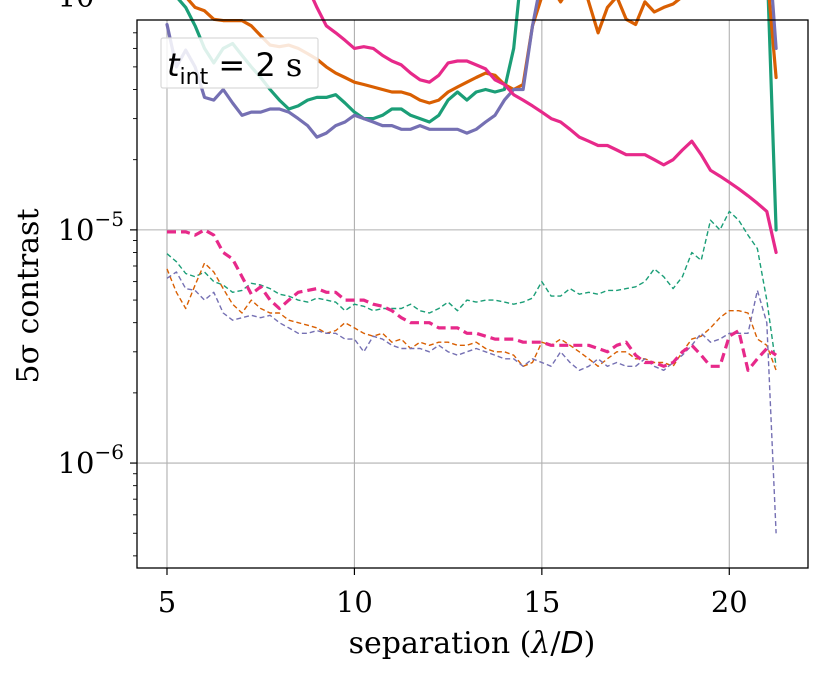 This screenshot has height=677, width=830. Describe the element at coordinates (91, 227) in the screenshot. I see `y-tick-label: 10⁻⁵` at that location.